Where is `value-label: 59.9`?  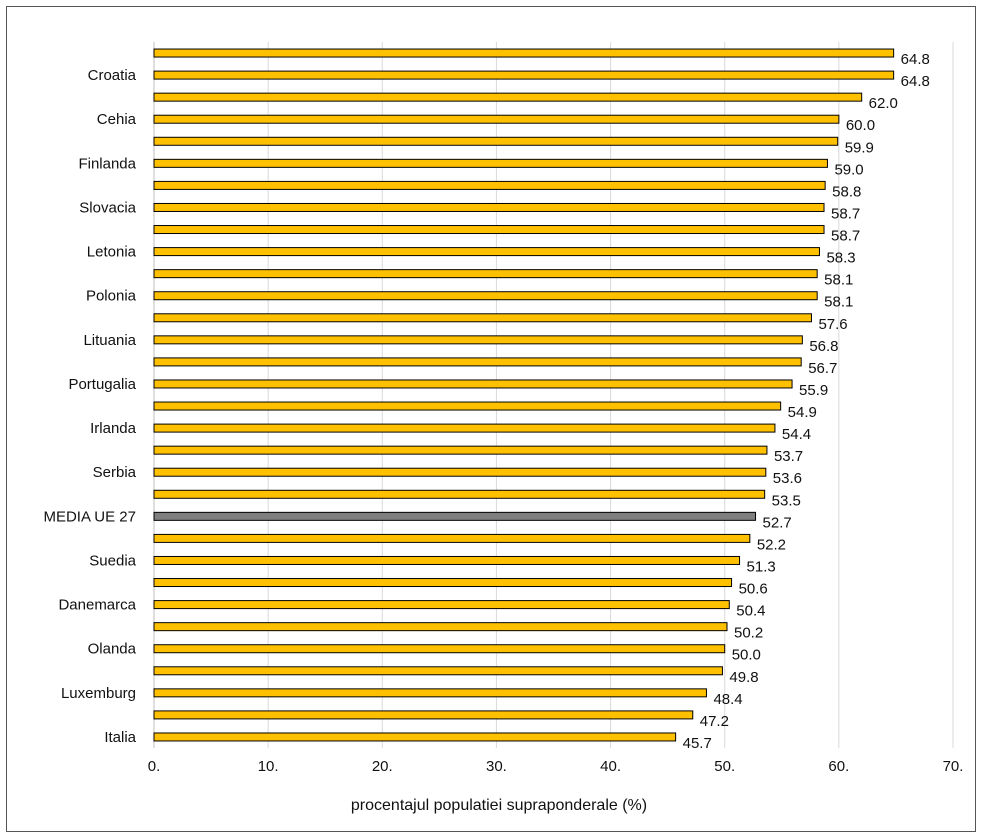
value-label: 59.9 is located at coordinates (859, 147).